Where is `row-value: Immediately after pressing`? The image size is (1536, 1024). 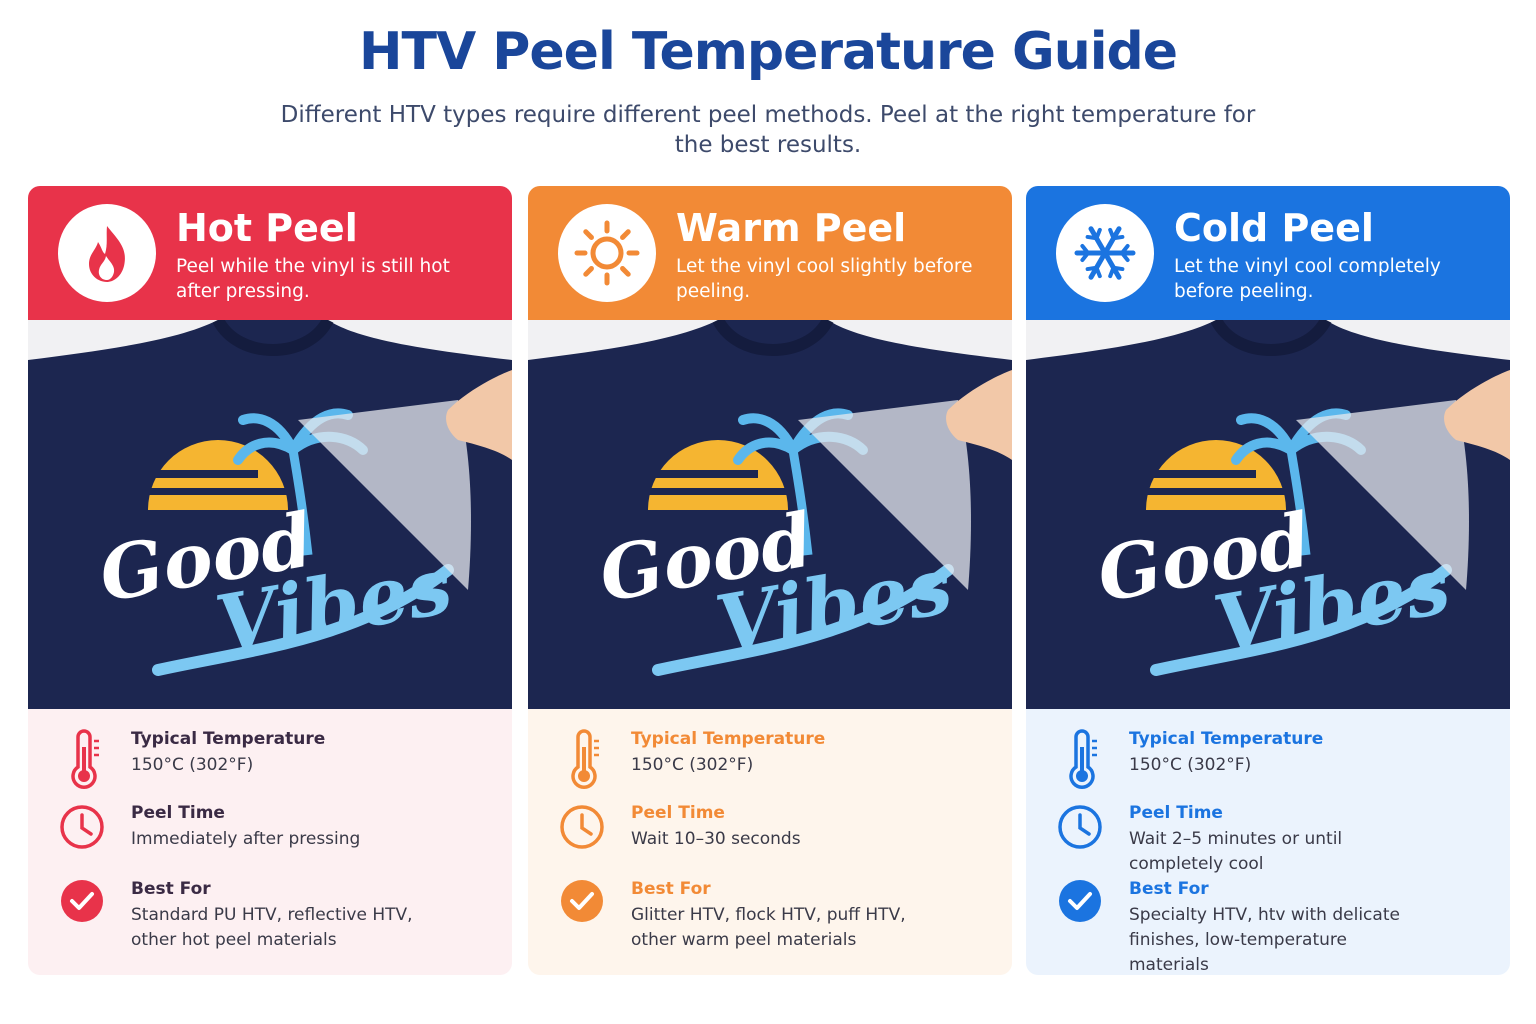 row-value: Immediately after pressing is located at coordinates (246, 839).